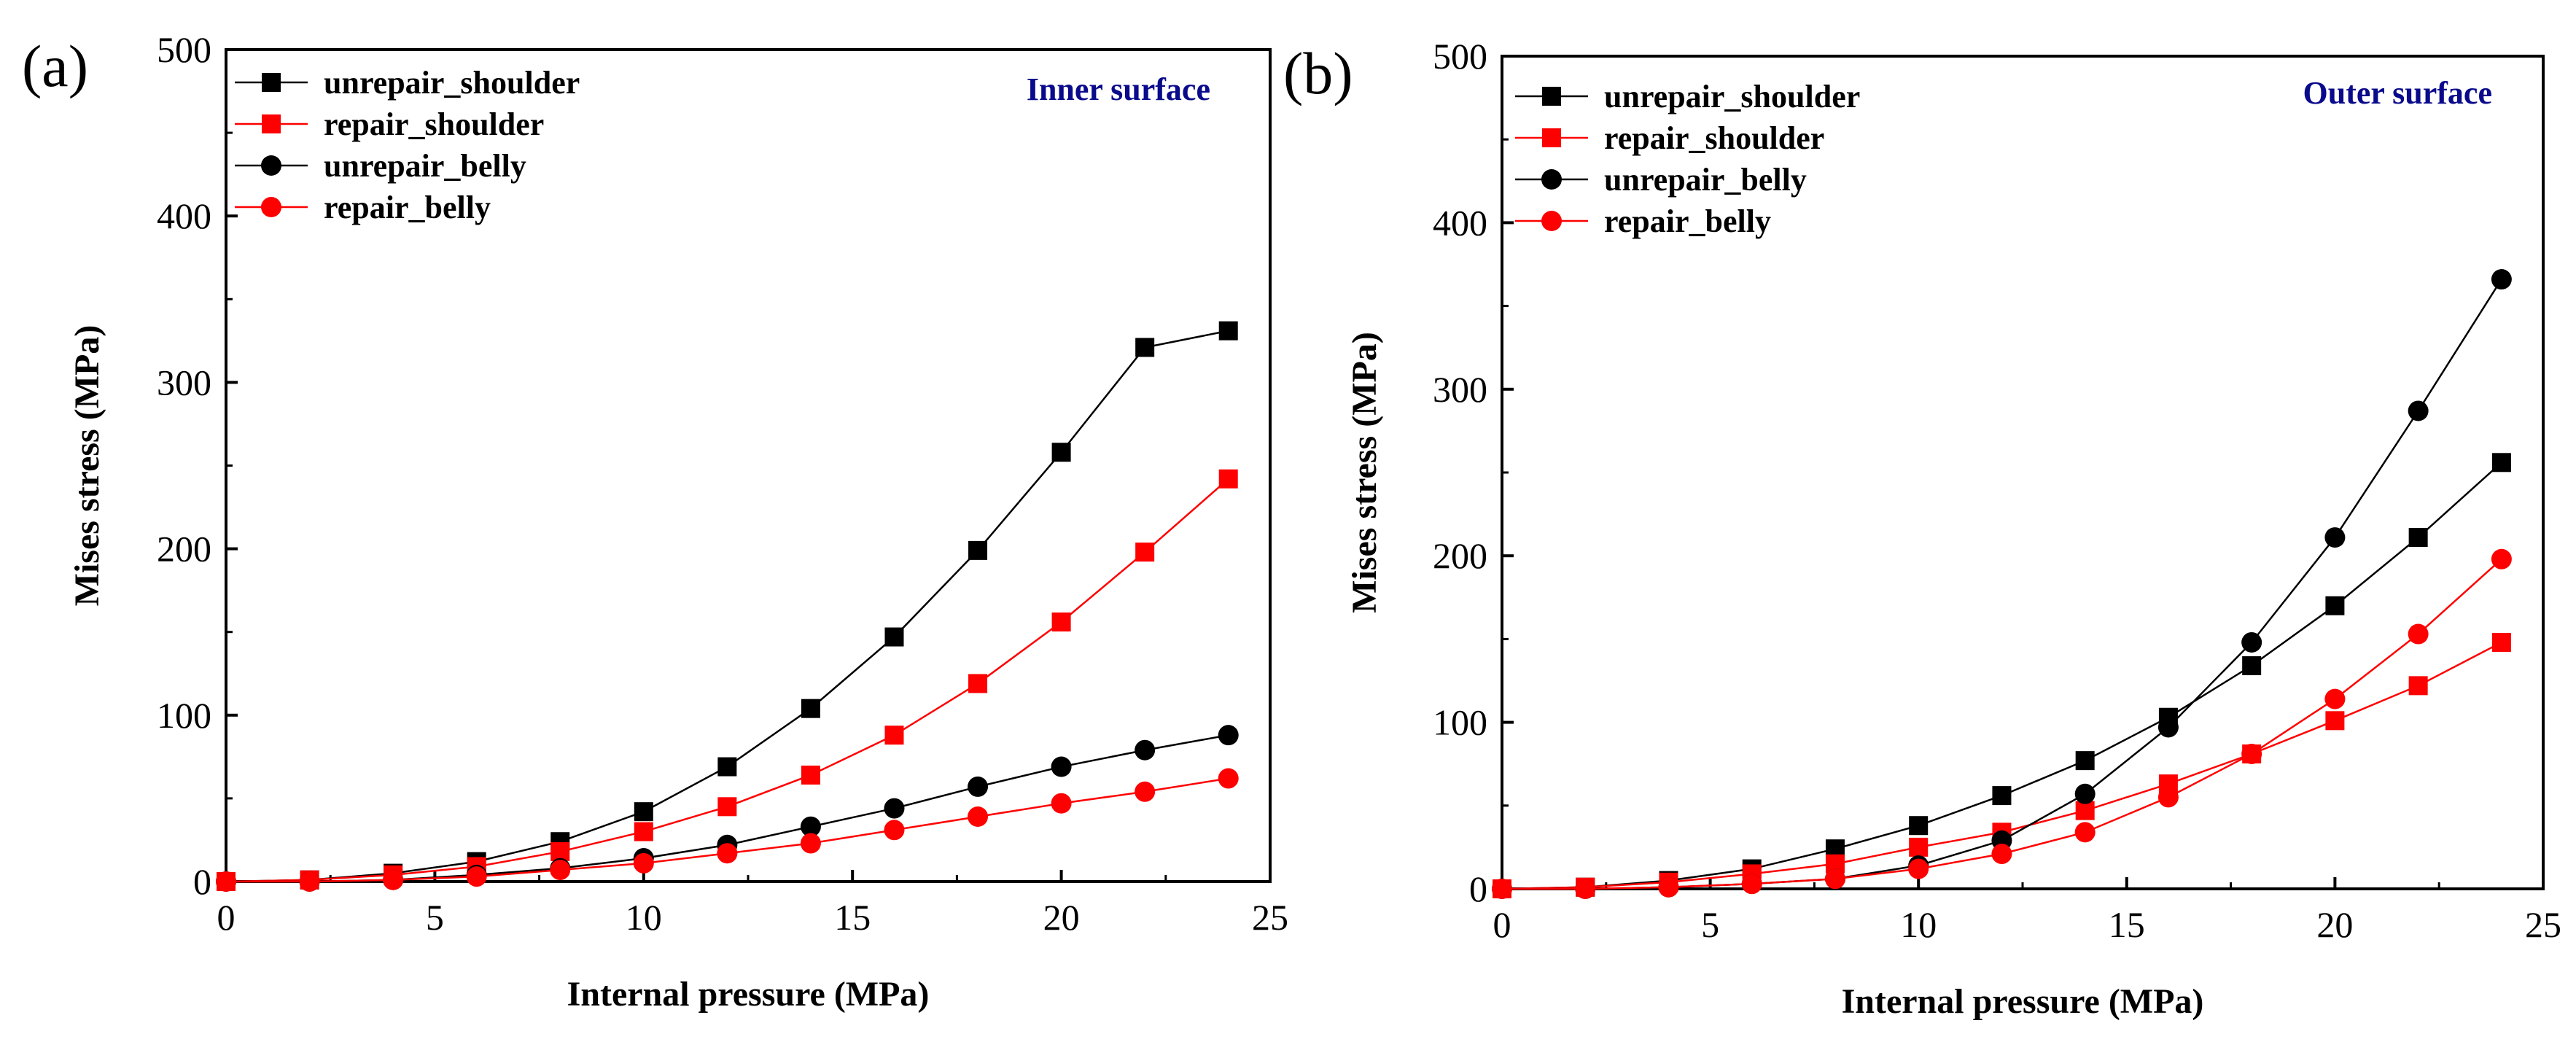 This screenshot has height=1050, width=2576. I want to click on y-tick-label: 200, so click(184, 549).